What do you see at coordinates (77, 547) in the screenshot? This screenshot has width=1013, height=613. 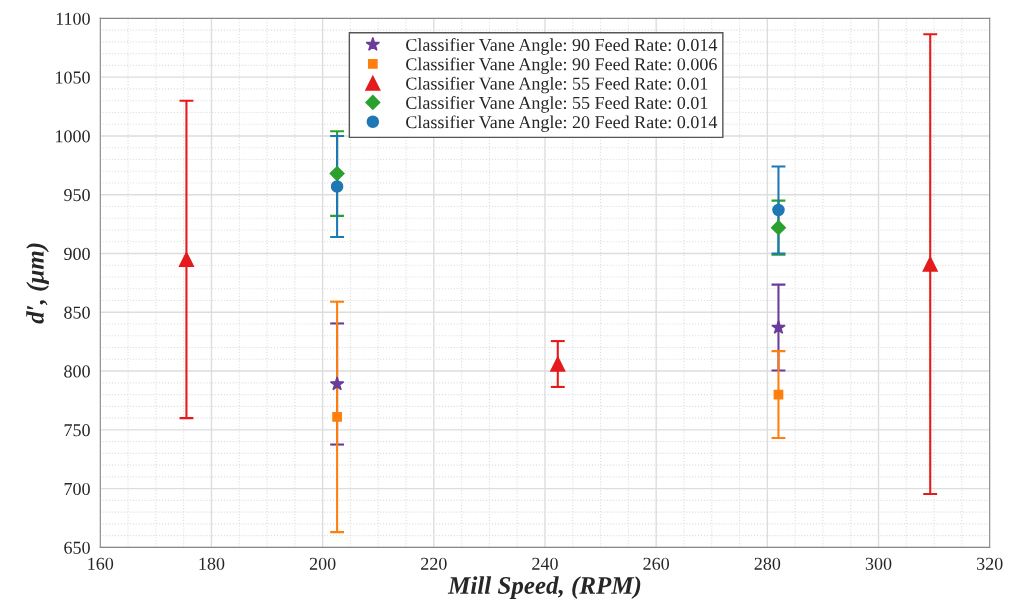 I see `y-tick-label: 650` at bounding box center [77, 547].